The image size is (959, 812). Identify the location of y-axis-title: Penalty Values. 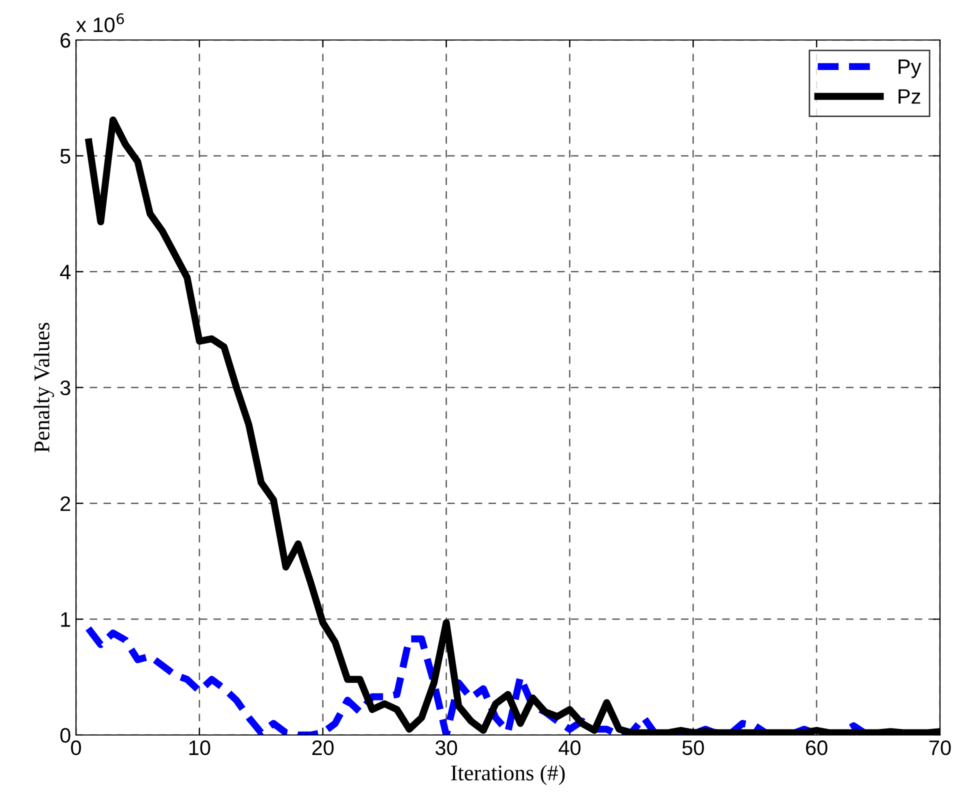
(44, 387).